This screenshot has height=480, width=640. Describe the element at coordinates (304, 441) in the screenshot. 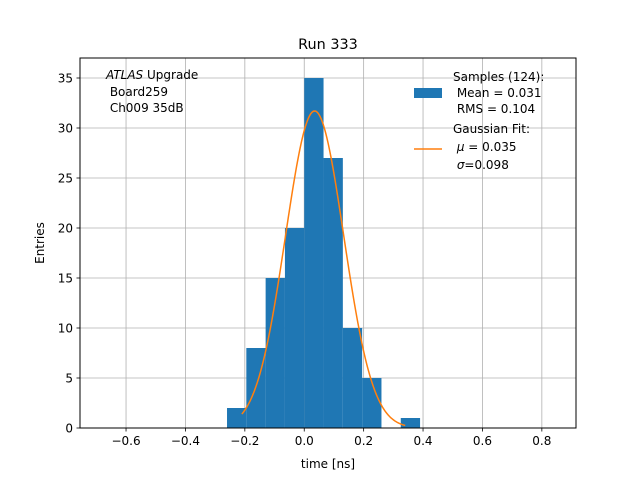

I see `x-tick-label: 0.0` at that location.